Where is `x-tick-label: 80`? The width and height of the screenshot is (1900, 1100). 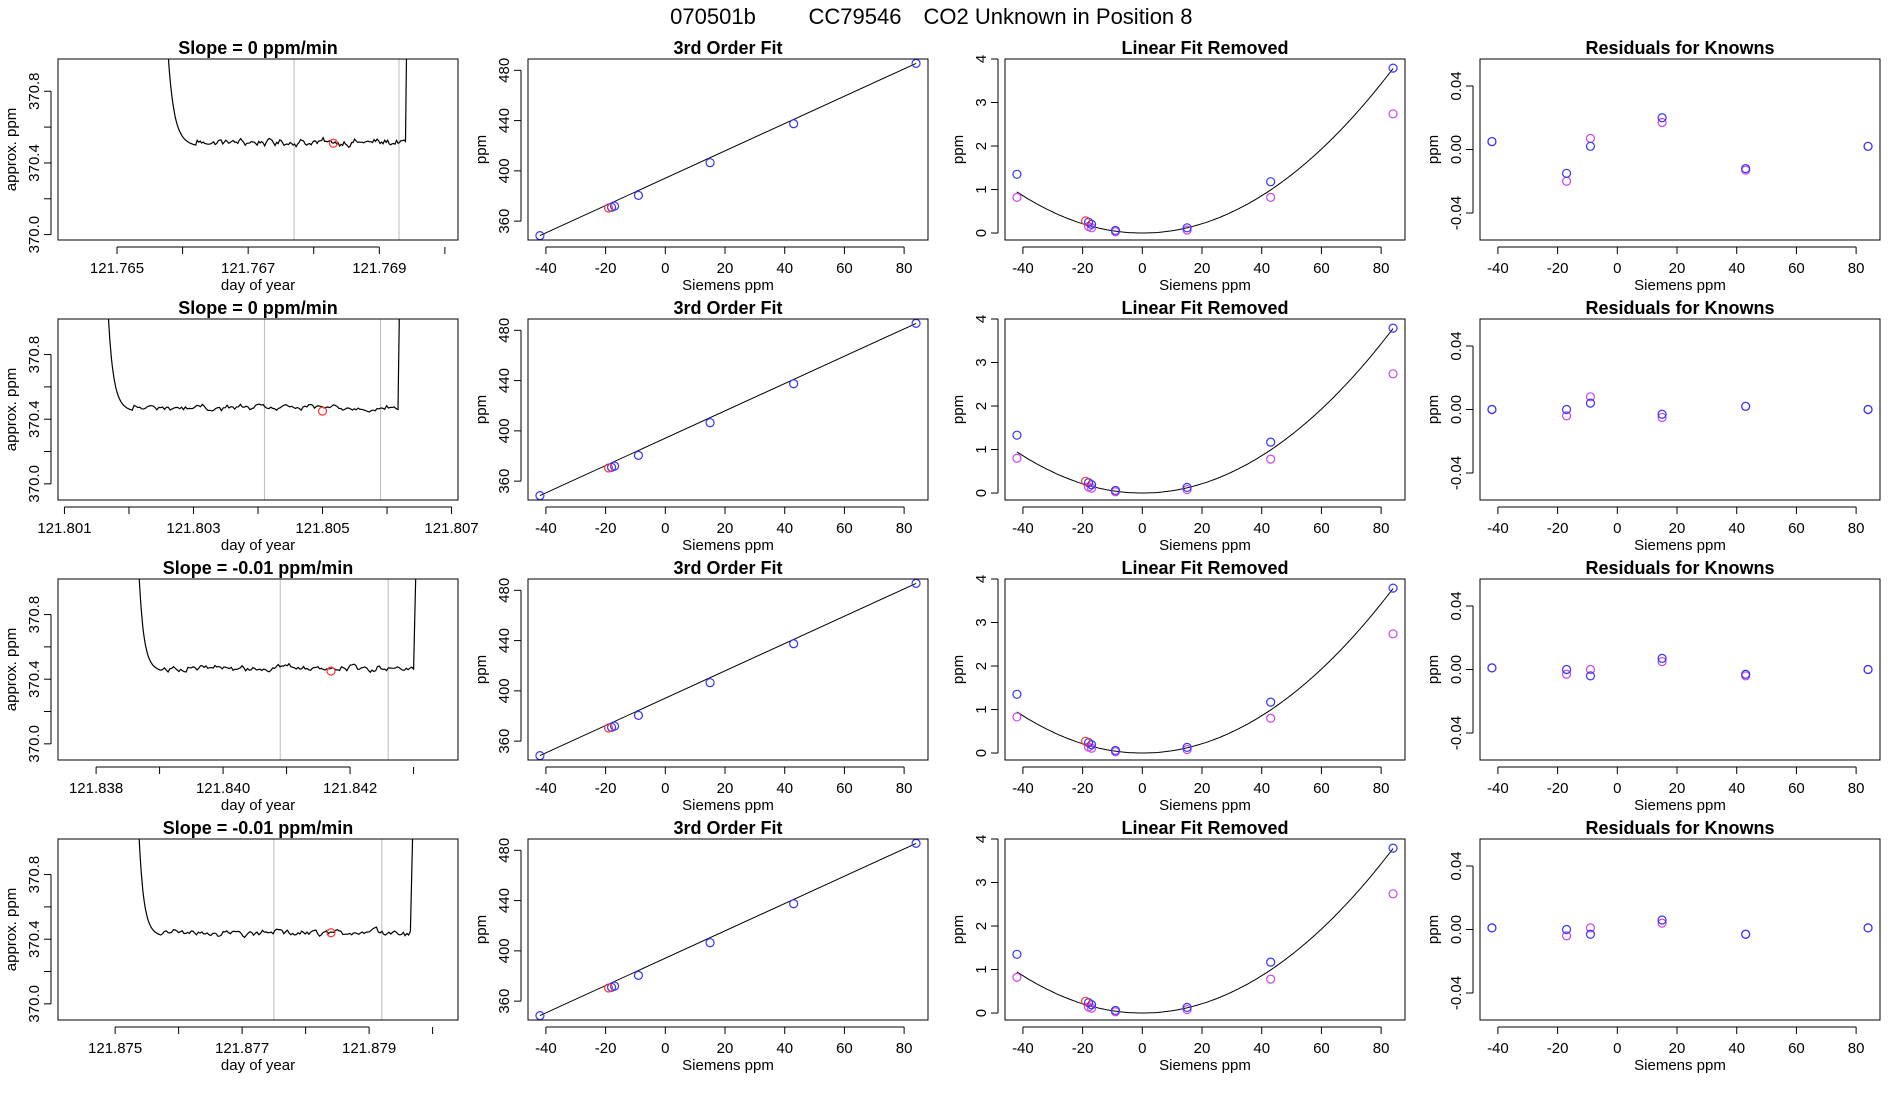 x-tick-label: 80 is located at coordinates (1856, 1048).